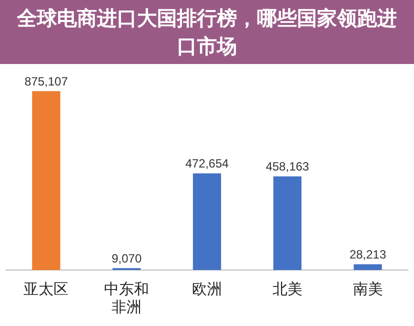  Describe the element at coordinates (207, 163) in the screenshot. I see `data-label: 472,654` at that location.